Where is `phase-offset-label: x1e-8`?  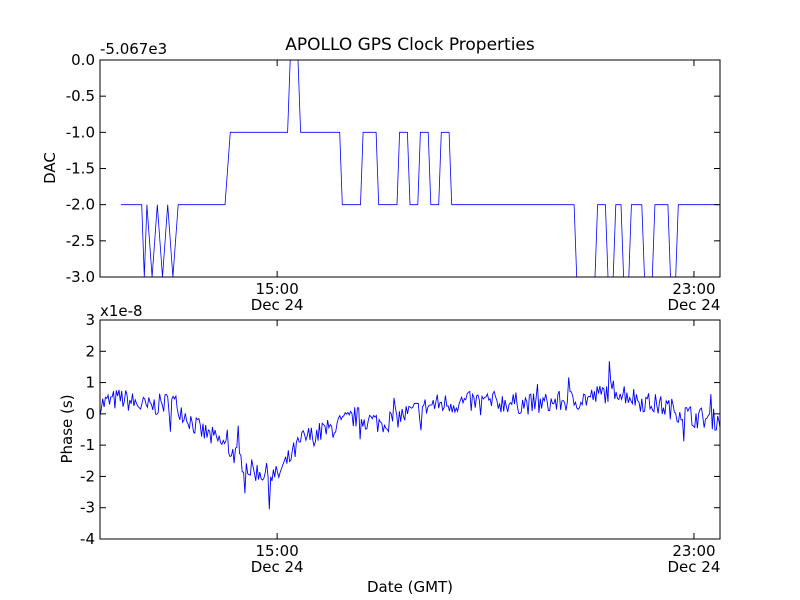
phase-offset-label: x1e-8 is located at coordinates (121, 311).